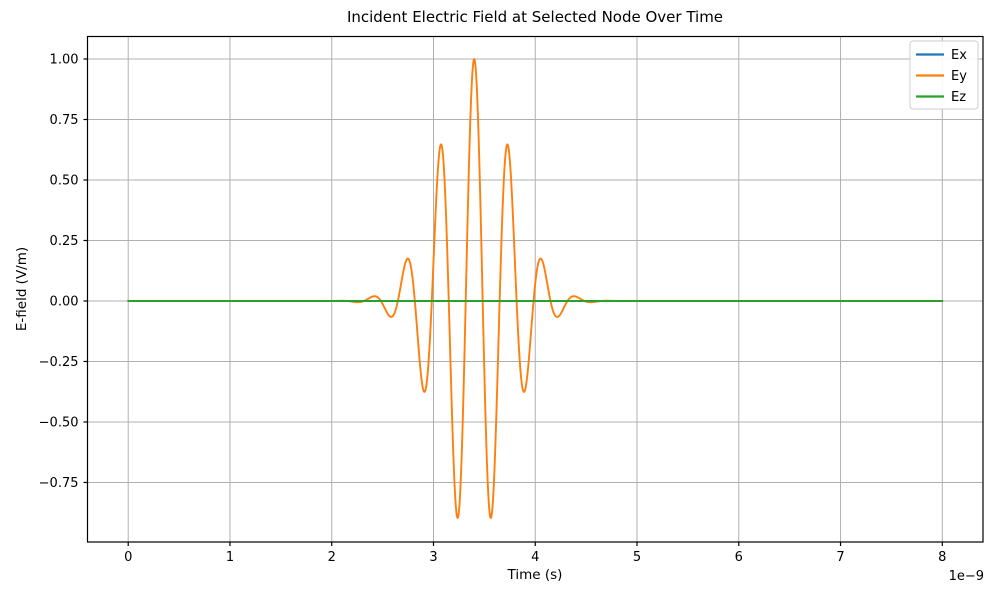 The width and height of the screenshot is (1000, 604). I want to click on y-tick-label: −0.25, so click(59, 362).